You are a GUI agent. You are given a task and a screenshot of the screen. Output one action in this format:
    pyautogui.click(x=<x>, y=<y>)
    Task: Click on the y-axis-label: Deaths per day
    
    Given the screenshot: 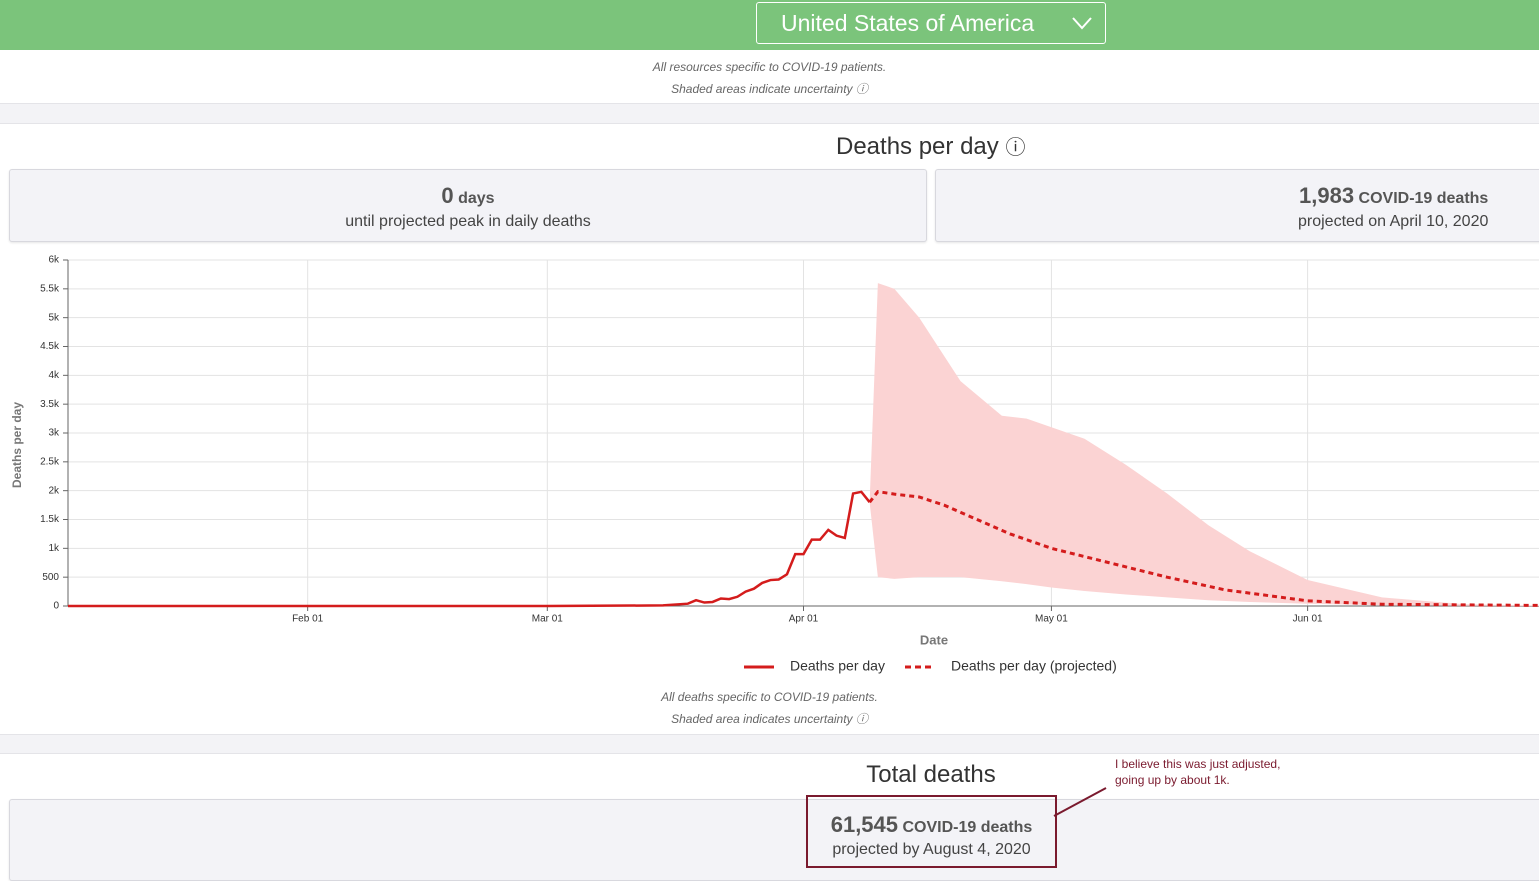 What is the action you would take?
    pyautogui.click(x=17, y=445)
    